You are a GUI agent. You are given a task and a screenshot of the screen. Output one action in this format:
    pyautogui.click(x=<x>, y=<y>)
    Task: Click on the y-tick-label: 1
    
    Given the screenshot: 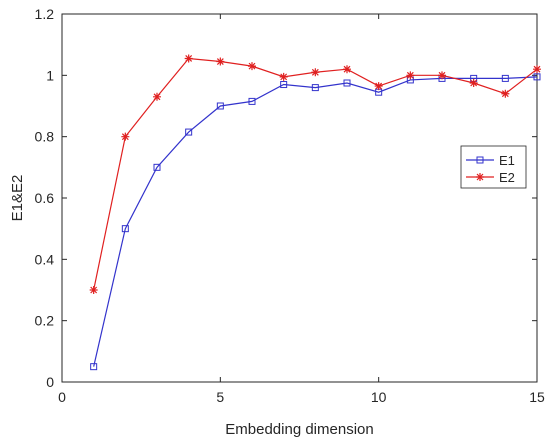 What is the action you would take?
    pyautogui.click(x=50, y=75)
    